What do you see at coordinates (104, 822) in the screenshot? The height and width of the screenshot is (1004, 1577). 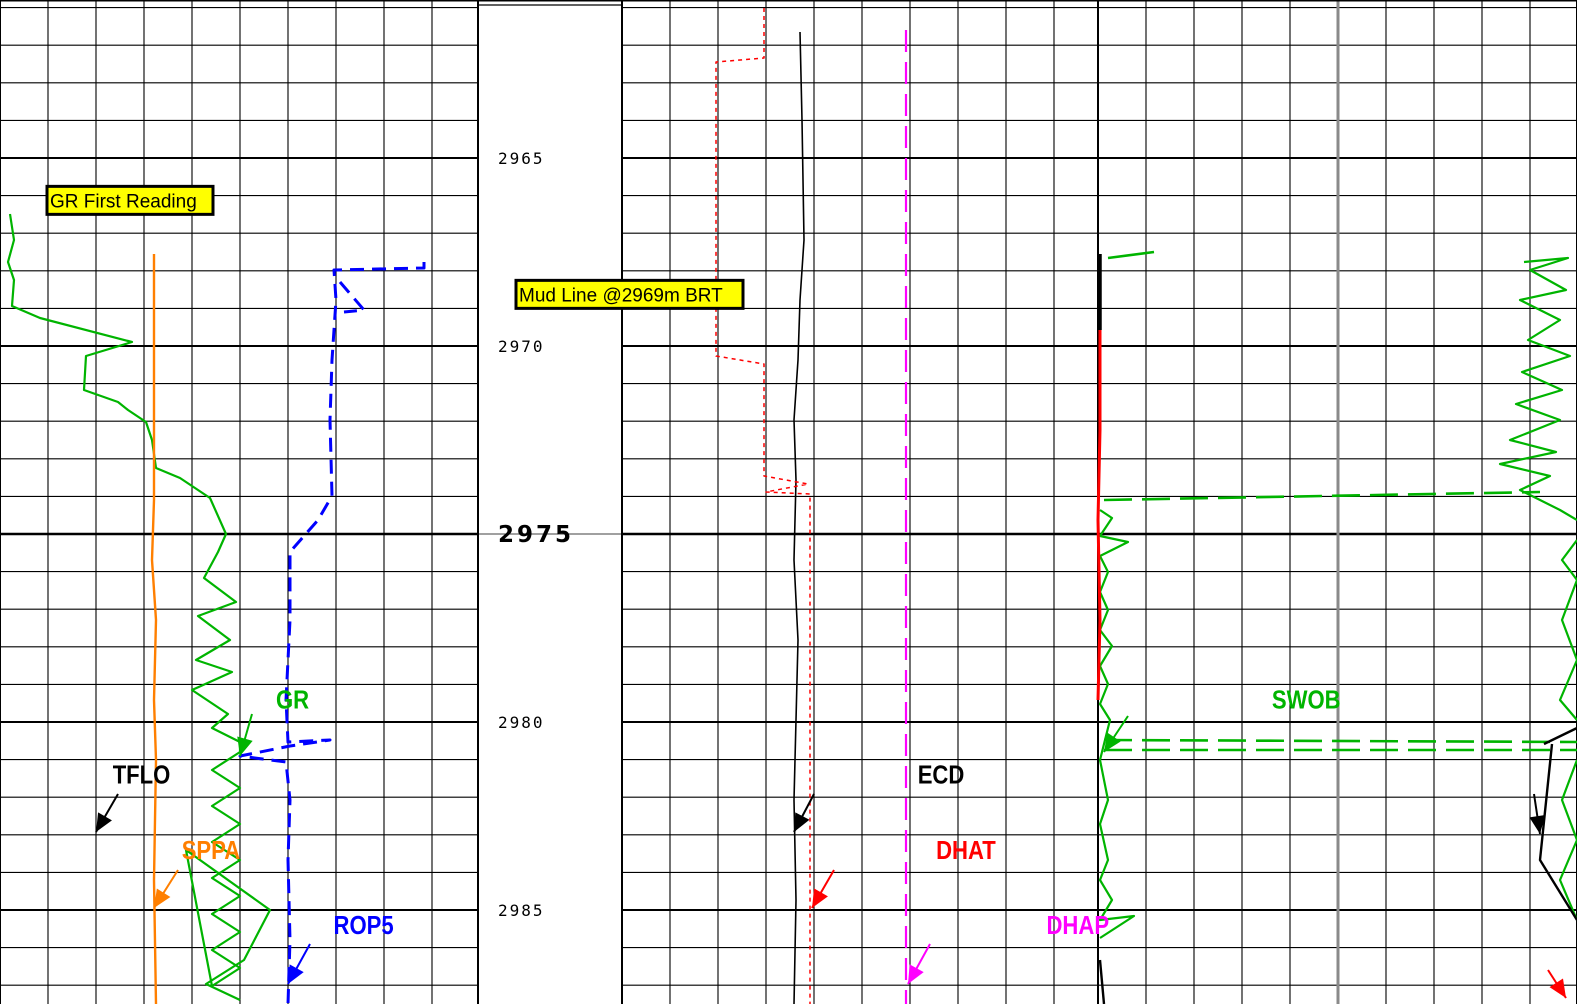 I see `tflo-arrowhead` at bounding box center [104, 822].